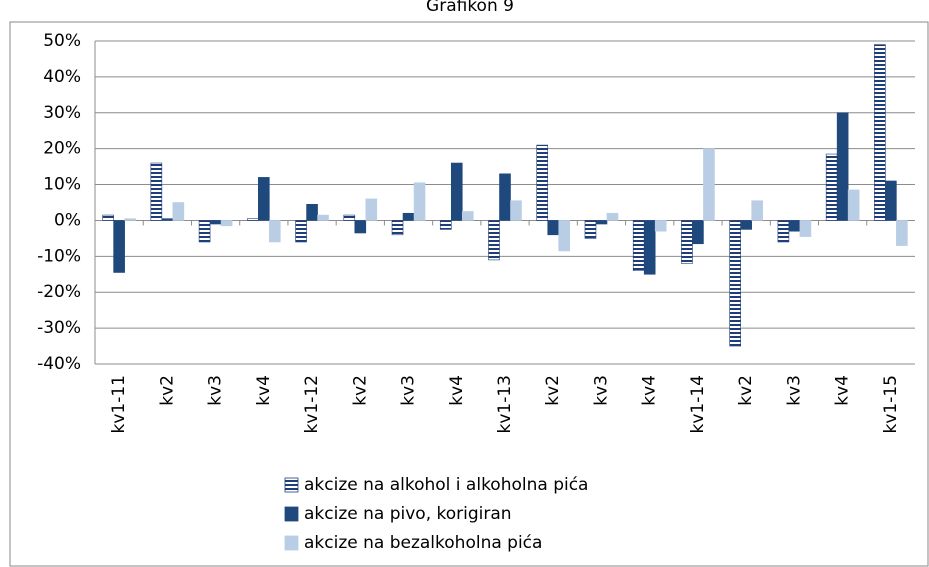 This screenshot has height=567, width=929. What do you see at coordinates (62, 149) in the screenshot?
I see `y-tick-label: 20%` at bounding box center [62, 149].